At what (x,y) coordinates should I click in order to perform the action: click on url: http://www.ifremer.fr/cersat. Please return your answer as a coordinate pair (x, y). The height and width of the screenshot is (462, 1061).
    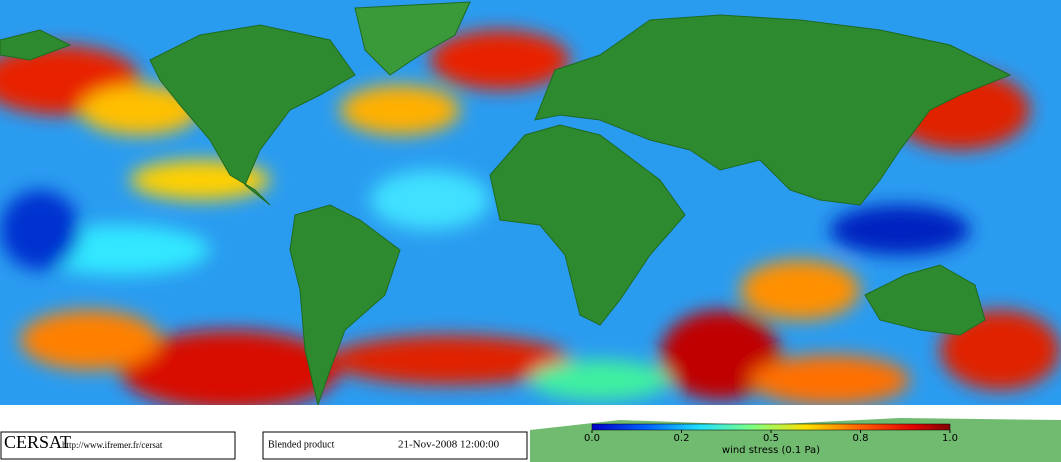
    Looking at the image, I should click on (112, 445).